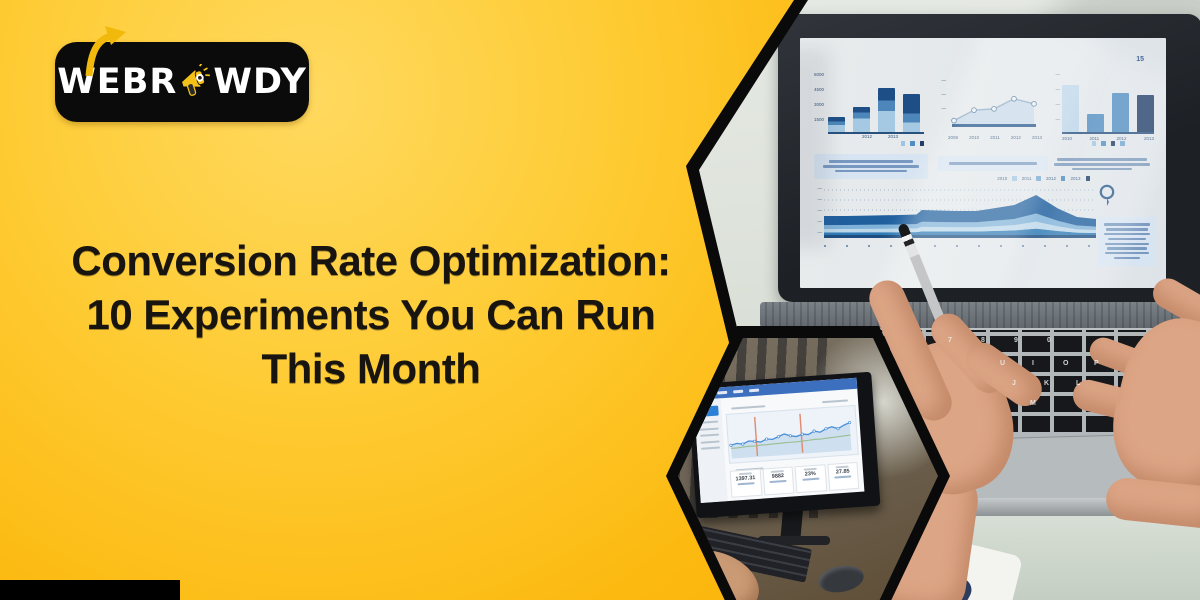 This screenshot has width=1200, height=600. What do you see at coordinates (1066, 363) in the screenshot?
I see `key-letter: O` at bounding box center [1066, 363].